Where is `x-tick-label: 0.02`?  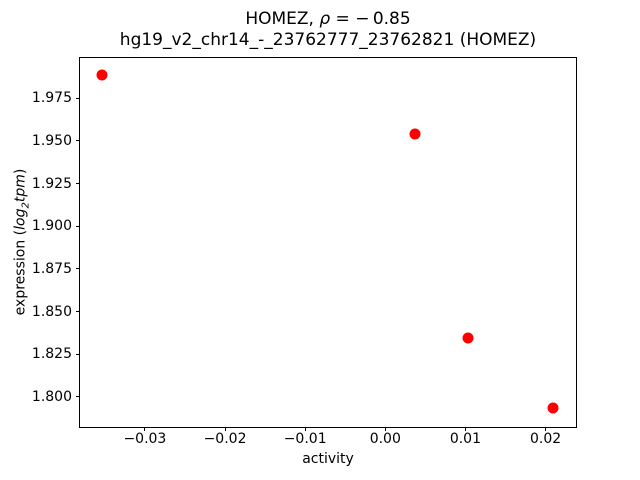 x-tick-label: 0.02 is located at coordinates (545, 439).